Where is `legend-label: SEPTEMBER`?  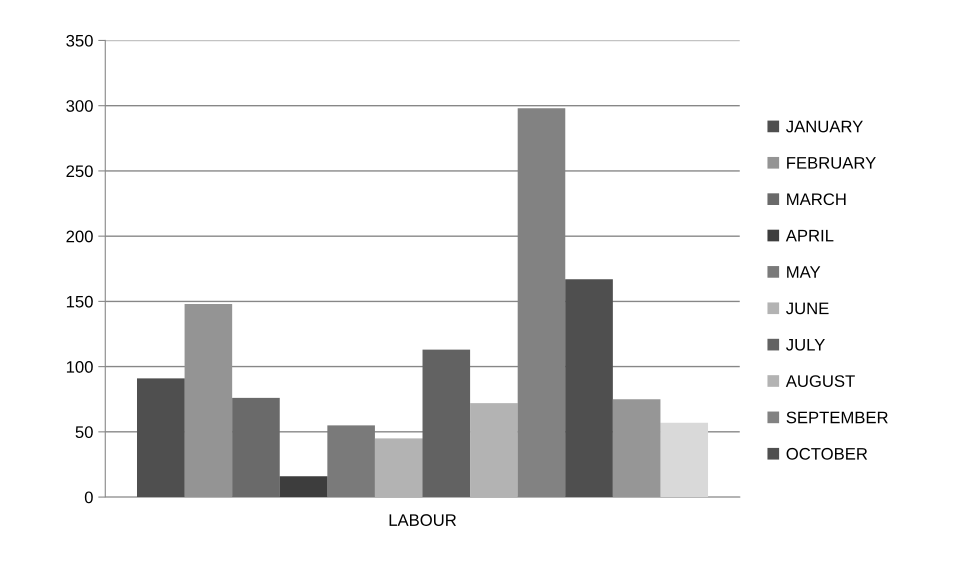
legend-label: SEPTEMBER is located at coordinates (837, 418).